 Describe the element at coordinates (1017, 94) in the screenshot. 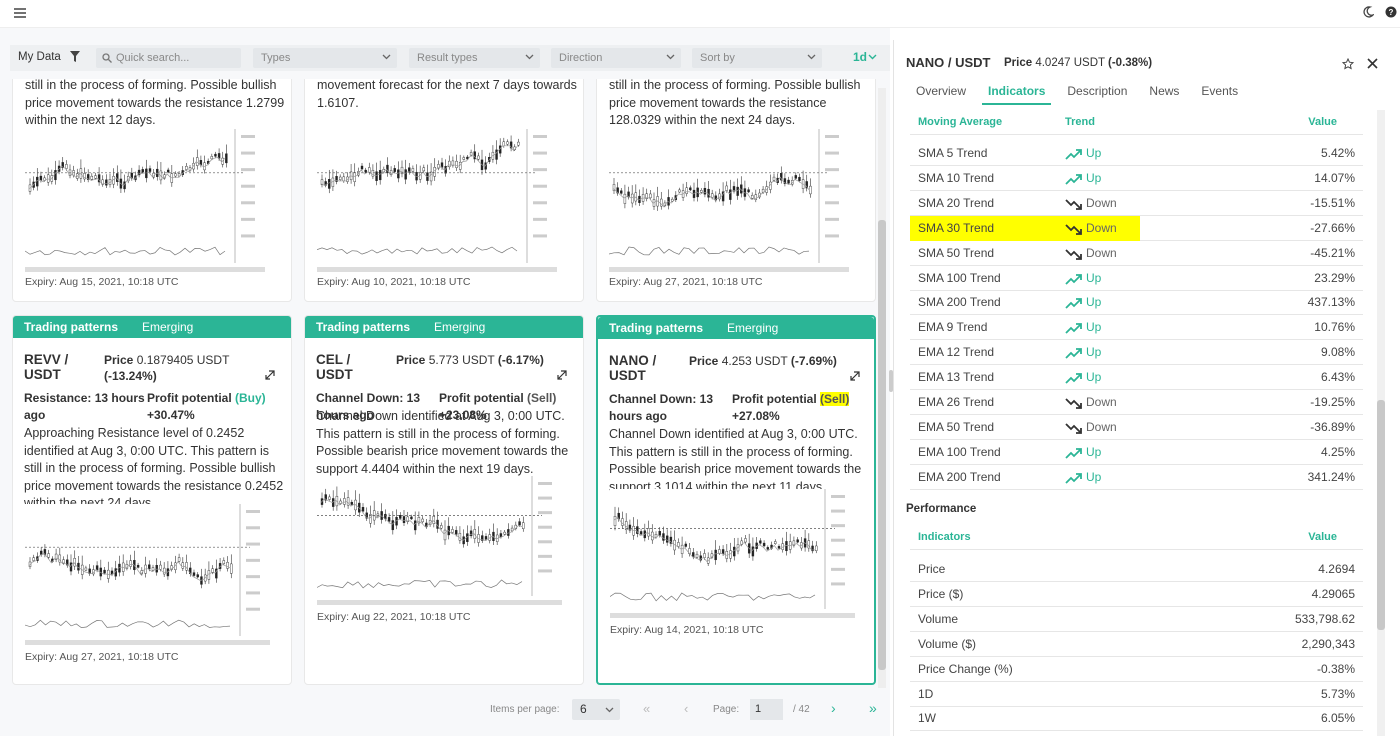

I see `tab: Indicators` at that location.